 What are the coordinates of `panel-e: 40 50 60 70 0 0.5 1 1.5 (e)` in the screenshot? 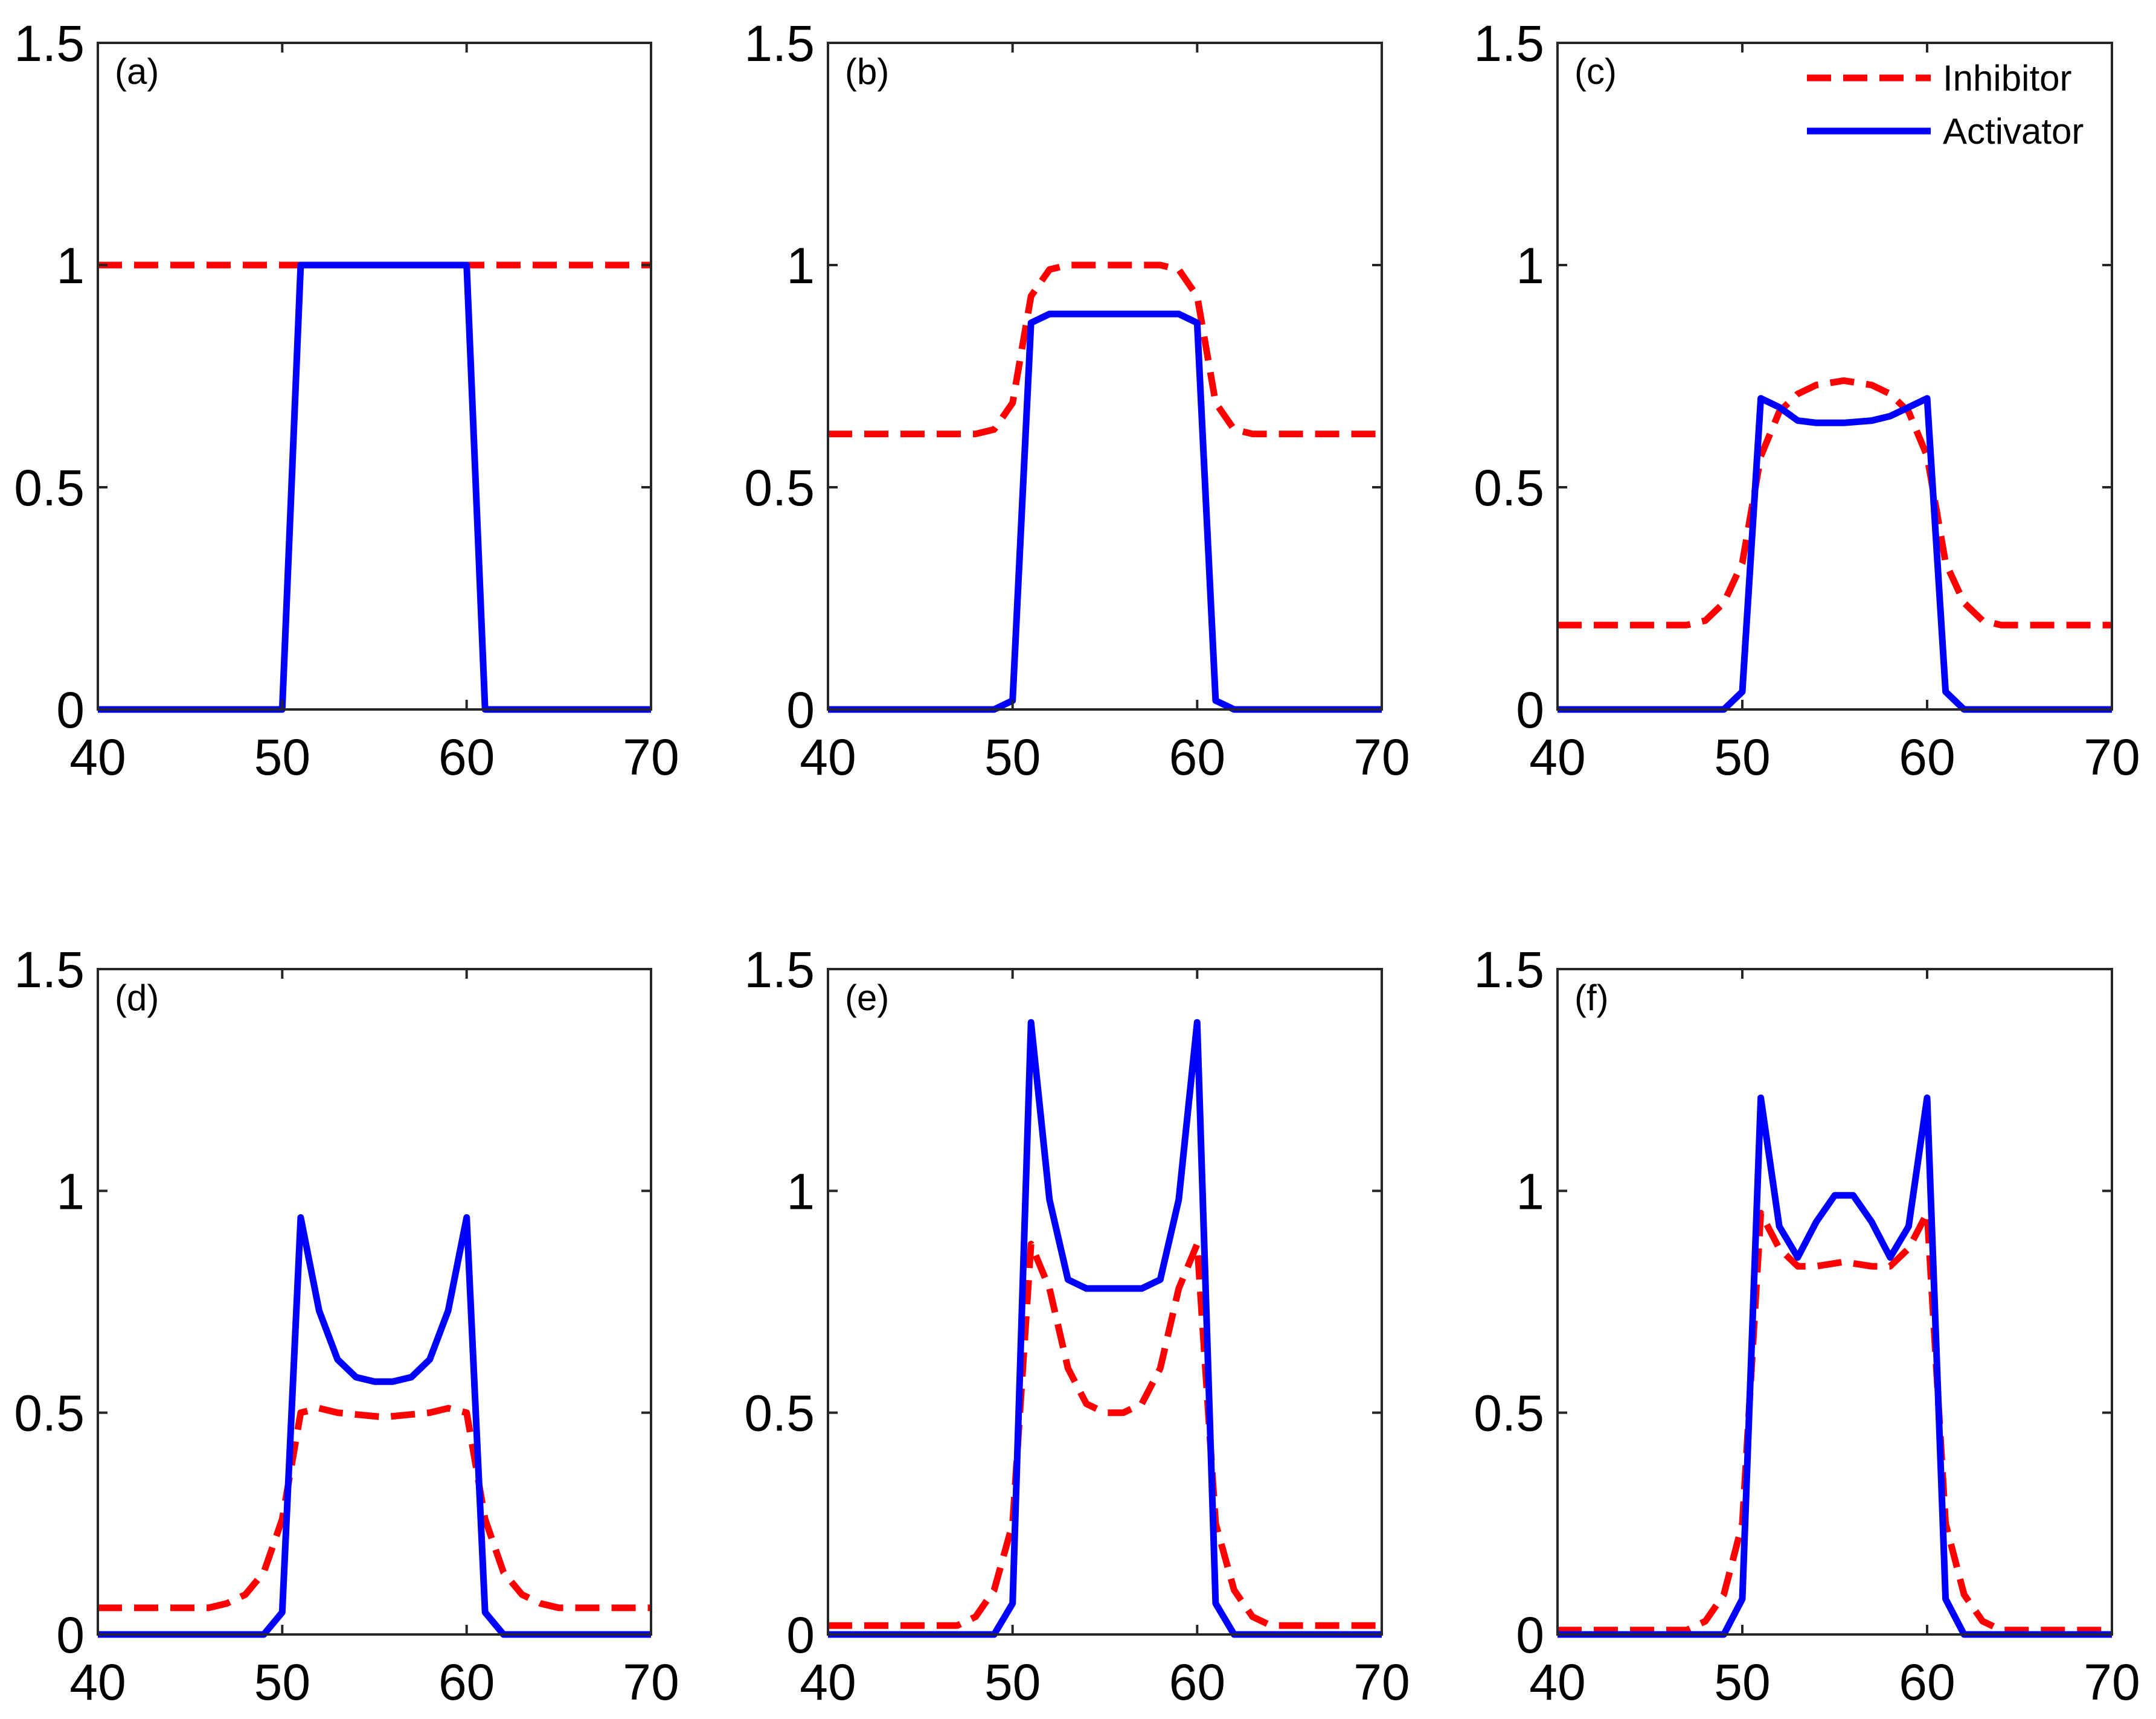 It's located at (1077, 1326).